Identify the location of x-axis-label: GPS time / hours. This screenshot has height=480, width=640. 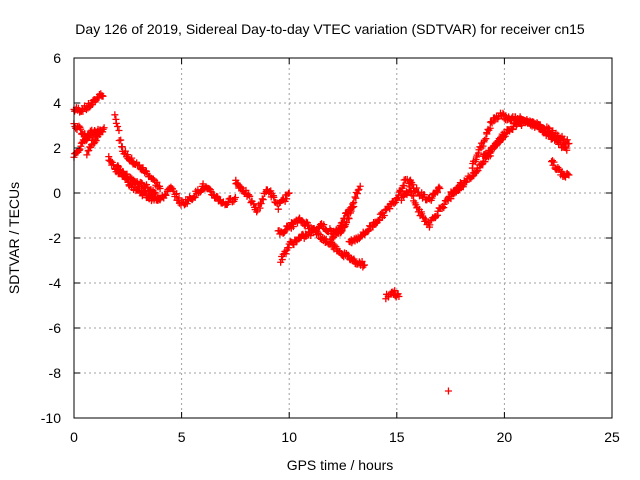
(340, 465).